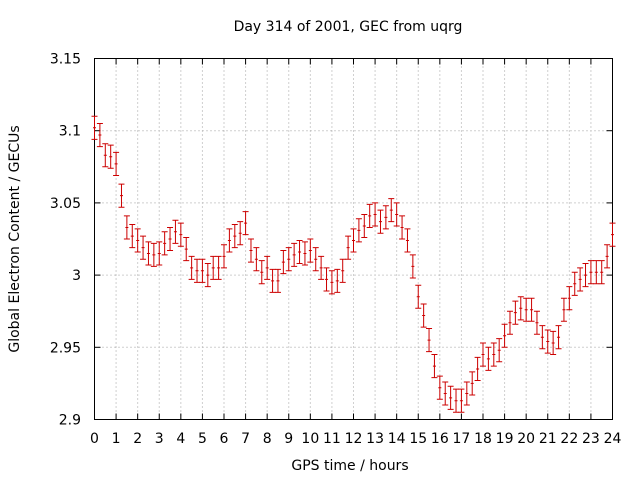  What do you see at coordinates (76, 276) in the screenshot?
I see `y-tick-label: 3` at bounding box center [76, 276].